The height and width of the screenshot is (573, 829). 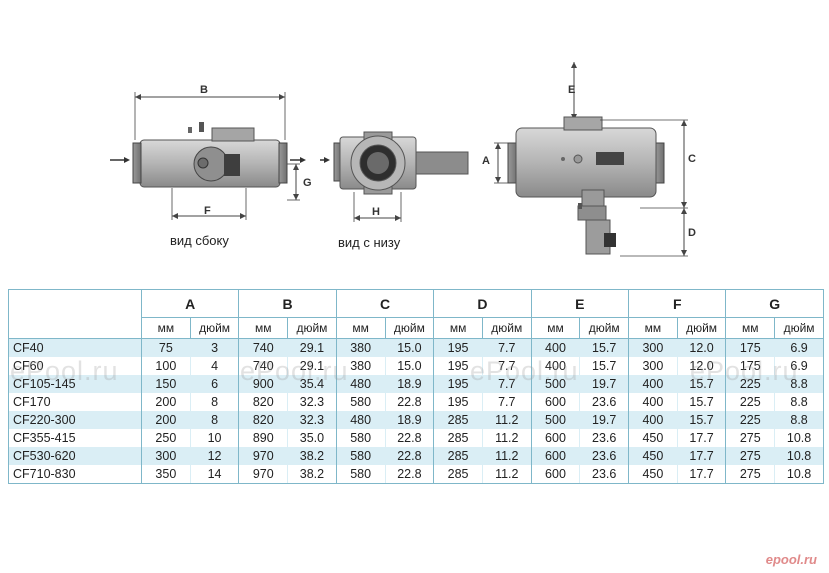 I want to click on value-cell: 29.1, so click(x=312, y=347).